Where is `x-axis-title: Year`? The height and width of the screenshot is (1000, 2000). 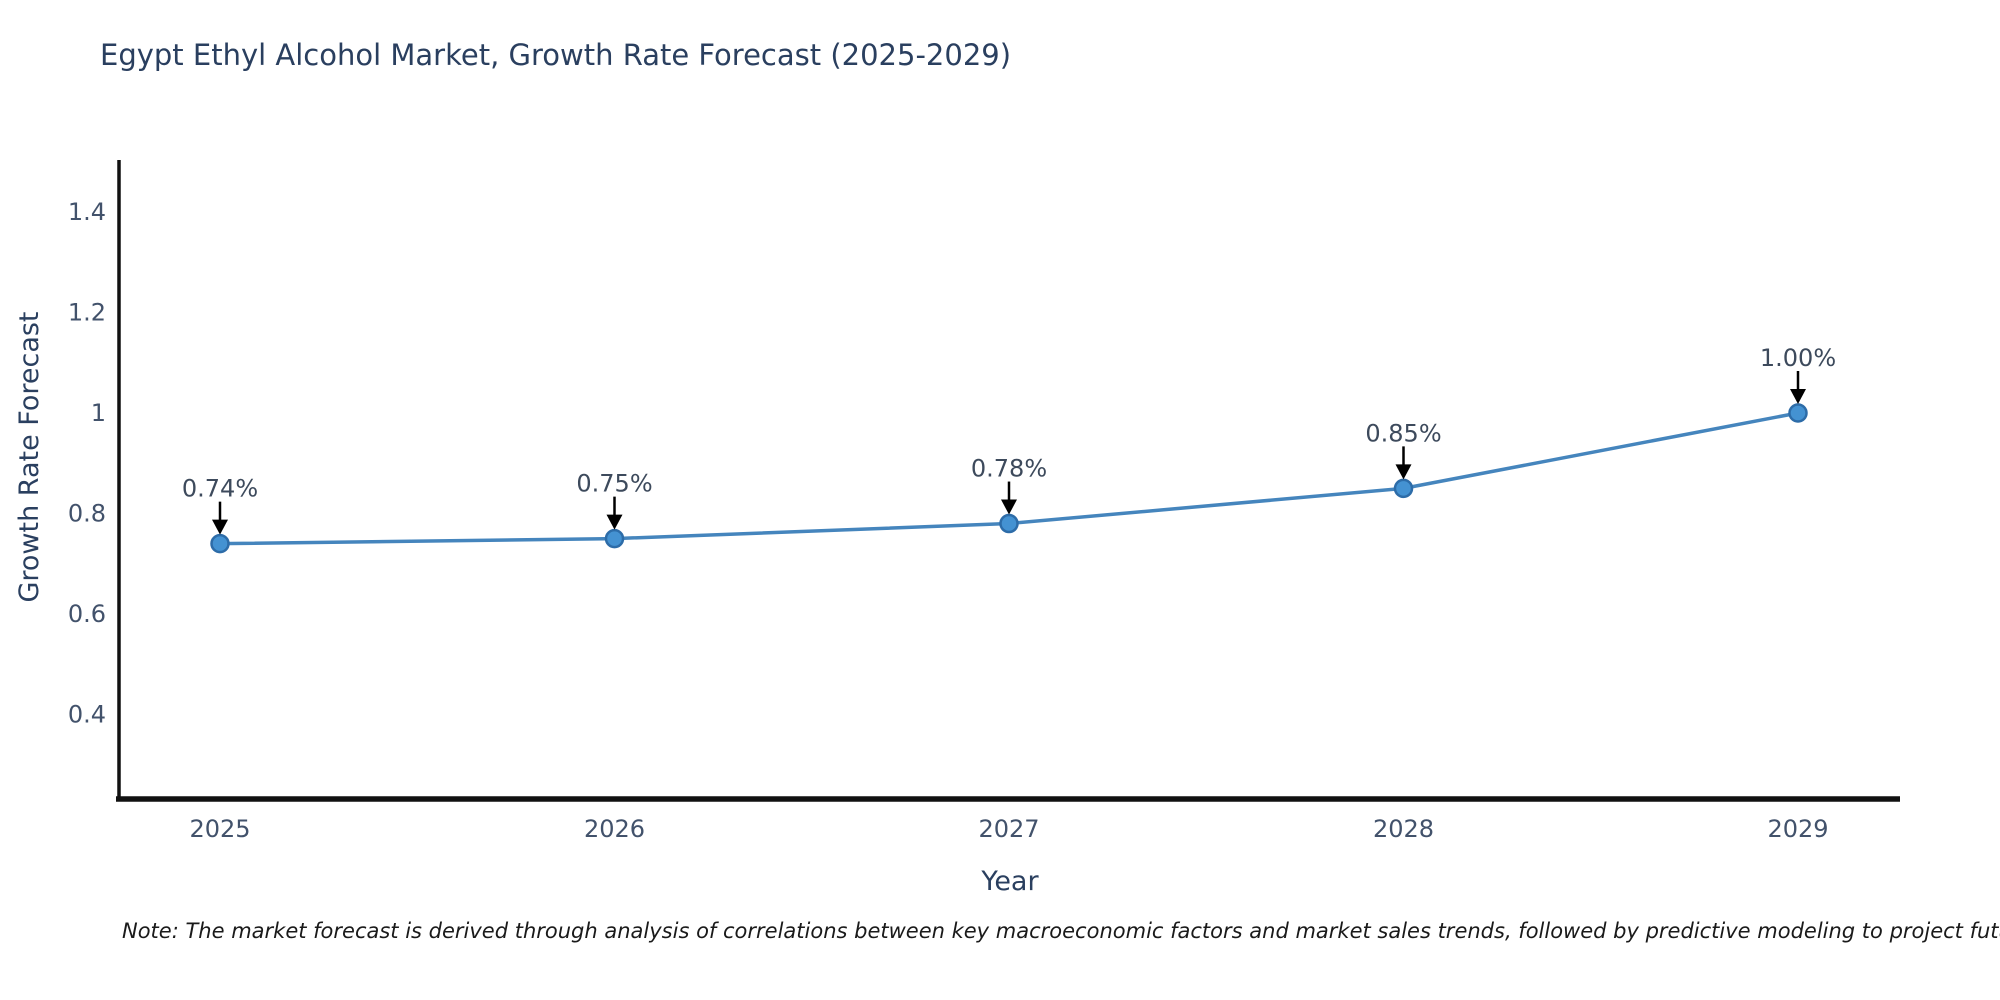 x-axis-title: Year is located at coordinates (1009, 881).